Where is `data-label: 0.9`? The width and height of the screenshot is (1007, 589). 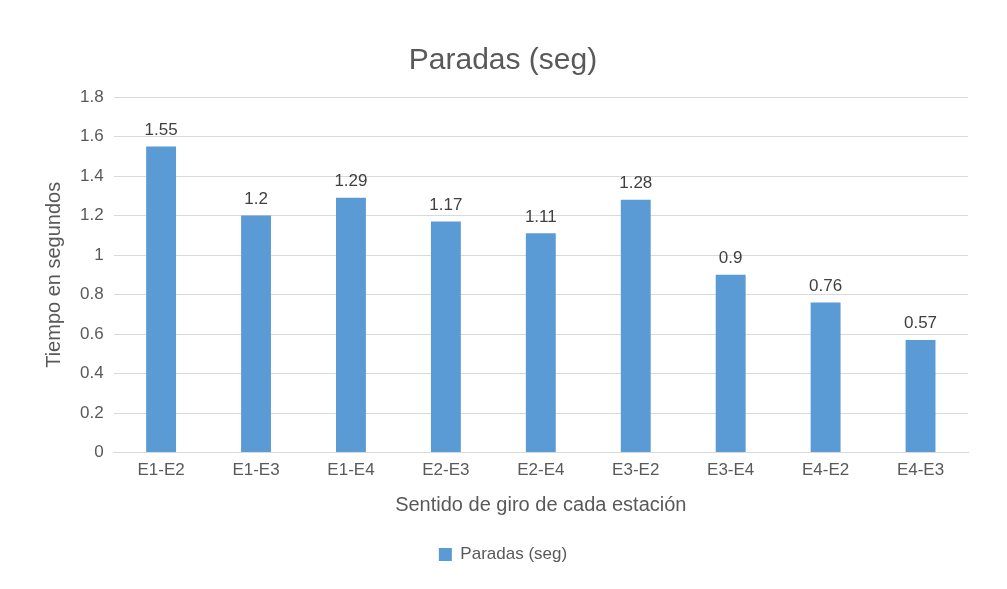
data-label: 0.9 is located at coordinates (730, 257).